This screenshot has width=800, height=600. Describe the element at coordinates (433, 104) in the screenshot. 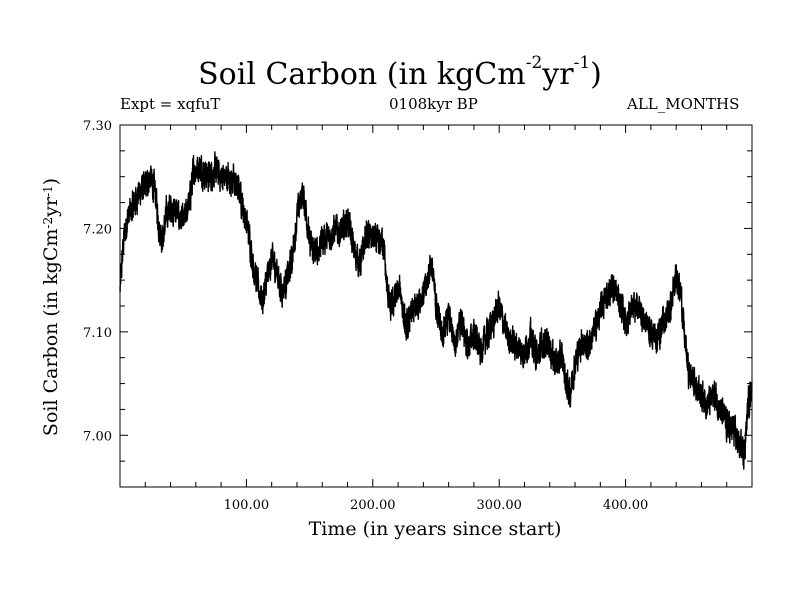

I see `period-label: 0108kyr BP` at that location.